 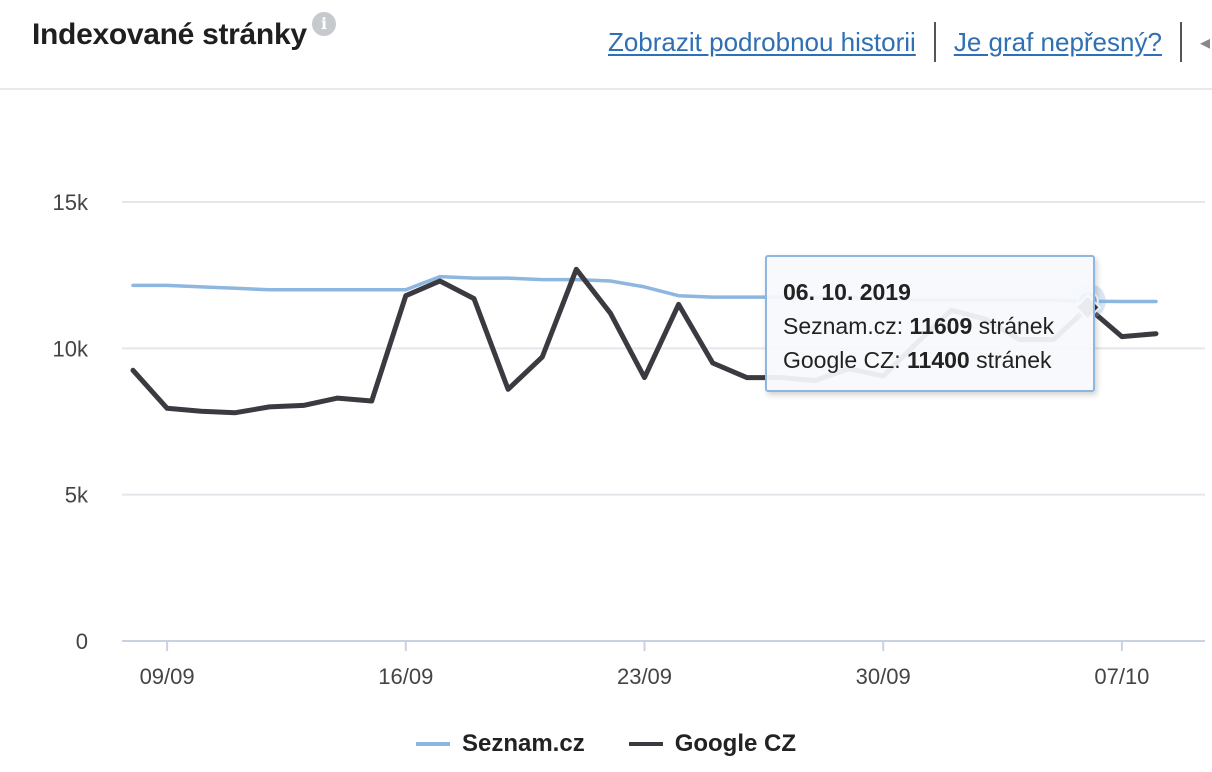 I want to click on tooltip-seznam-value: 11609, so click(x=941, y=326).